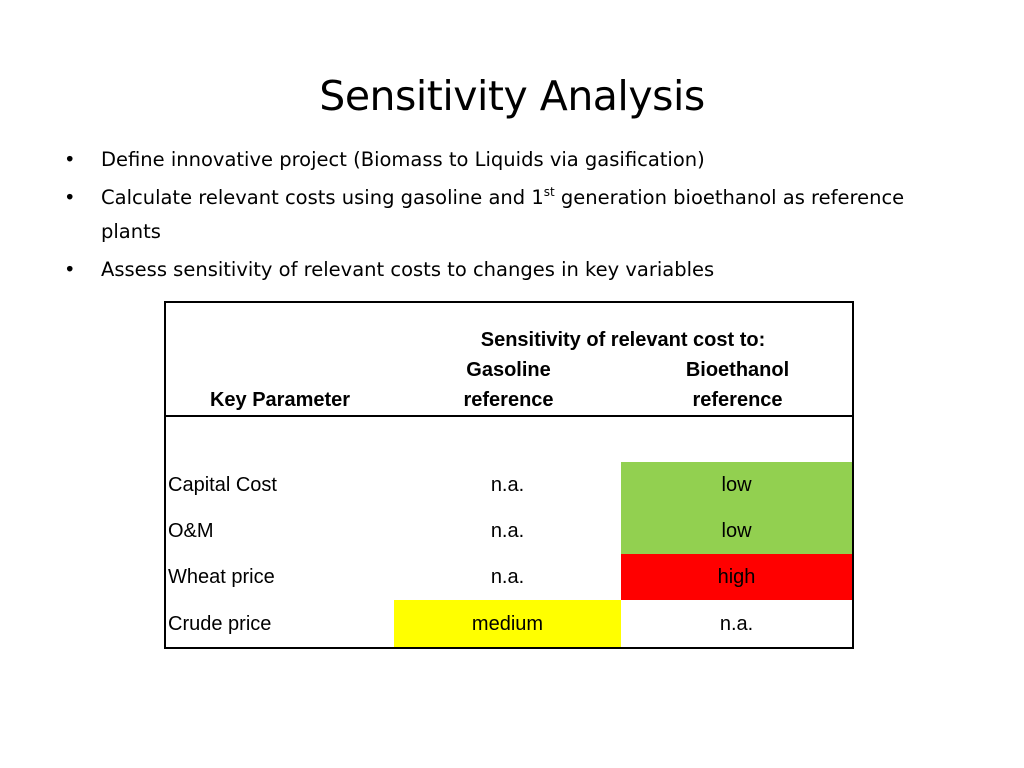 The height and width of the screenshot is (768, 1024). What do you see at coordinates (737, 370) in the screenshot?
I see `header-bioethanol-line1: Bioethanol` at bounding box center [737, 370].